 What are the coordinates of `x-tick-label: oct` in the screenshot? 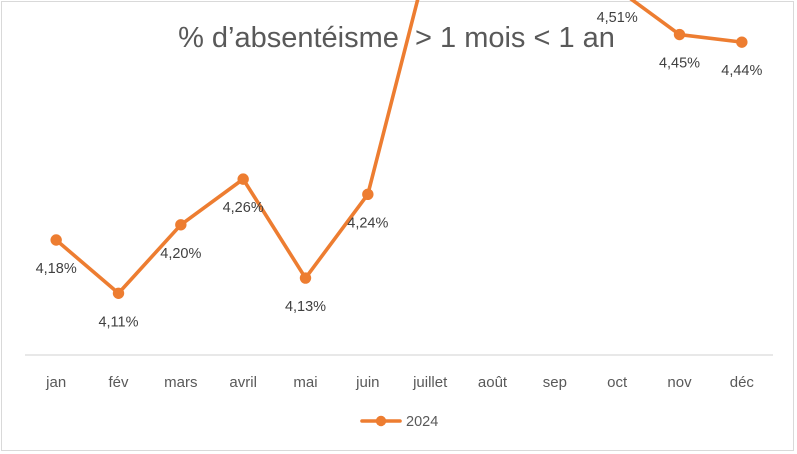 It's located at (617, 382).